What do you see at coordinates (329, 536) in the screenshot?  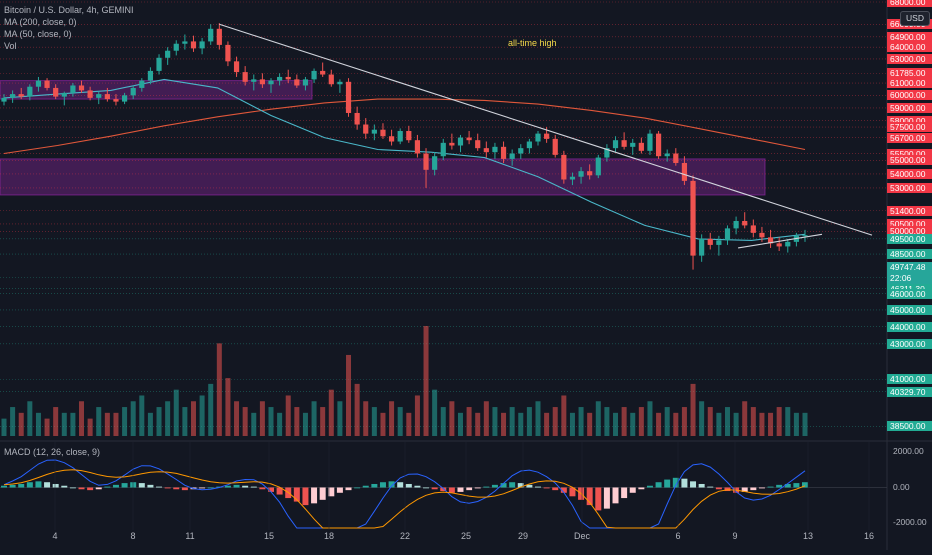 I see `time-axis-label: 18` at bounding box center [329, 536].